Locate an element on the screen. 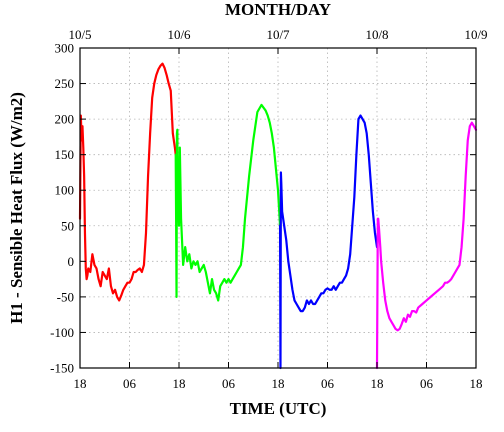 This screenshot has height=432, width=504. y-tick-label: 0 is located at coordinates (71, 261).